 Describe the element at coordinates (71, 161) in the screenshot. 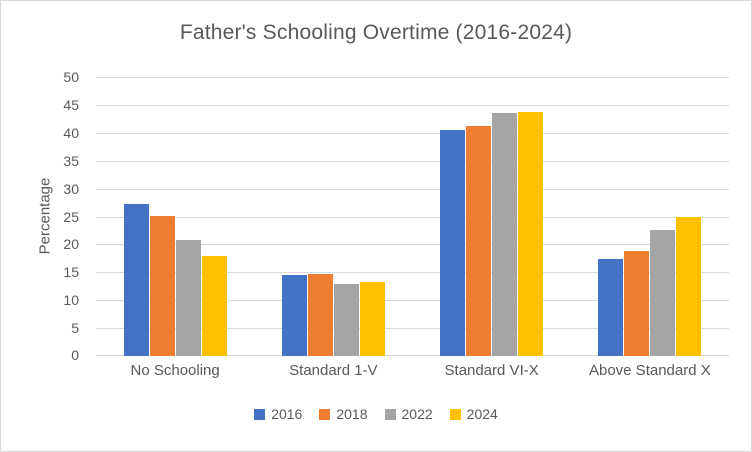

I see `y-tick-label: 35` at that location.